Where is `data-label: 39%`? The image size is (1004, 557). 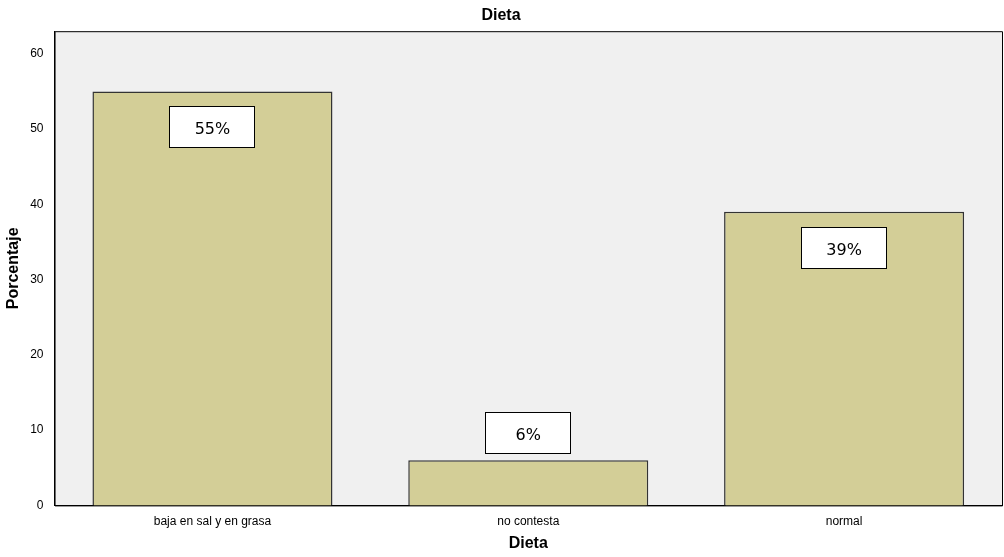 data-label: 39% is located at coordinates (844, 249).